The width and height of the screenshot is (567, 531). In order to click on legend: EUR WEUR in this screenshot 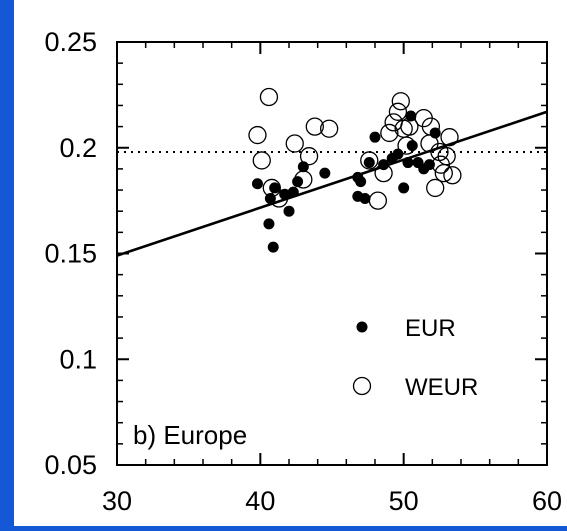, I will do `click(415, 358)`.